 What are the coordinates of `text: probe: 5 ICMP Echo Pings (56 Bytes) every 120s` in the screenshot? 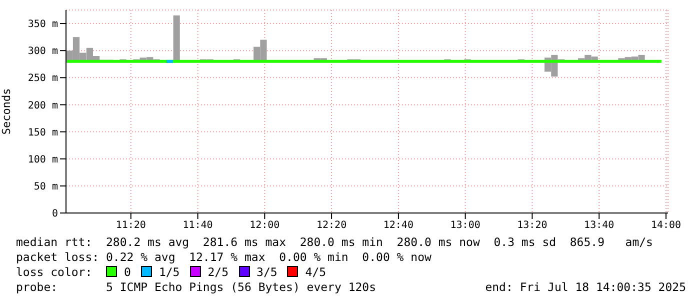 It's located at (196, 287).